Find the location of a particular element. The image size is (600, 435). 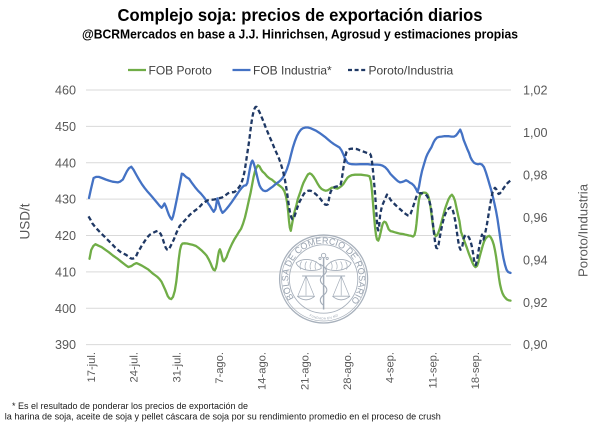

svg-text: FOB Industria* is located at coordinates (292, 70).